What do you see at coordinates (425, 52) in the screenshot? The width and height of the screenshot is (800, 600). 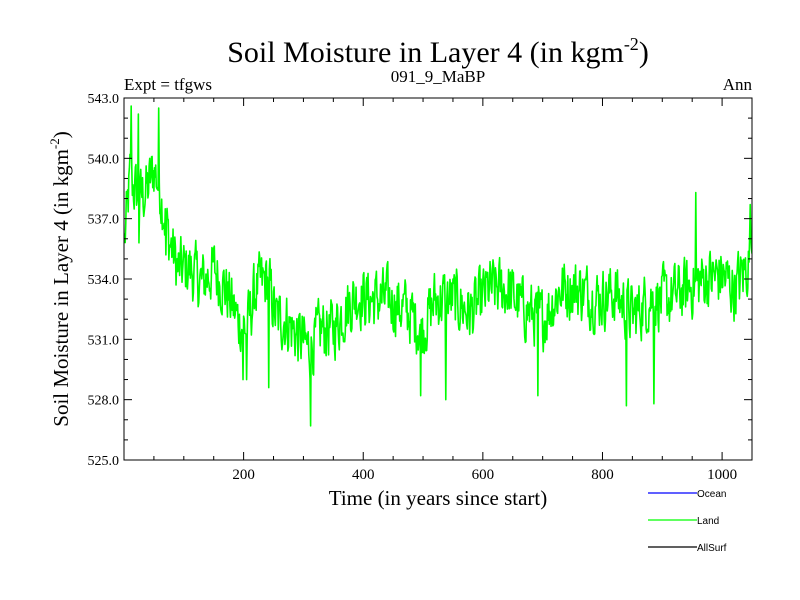 I see `chart-title-main: Soil Moisture in Layer 4 (in kgm` at bounding box center [425, 52].